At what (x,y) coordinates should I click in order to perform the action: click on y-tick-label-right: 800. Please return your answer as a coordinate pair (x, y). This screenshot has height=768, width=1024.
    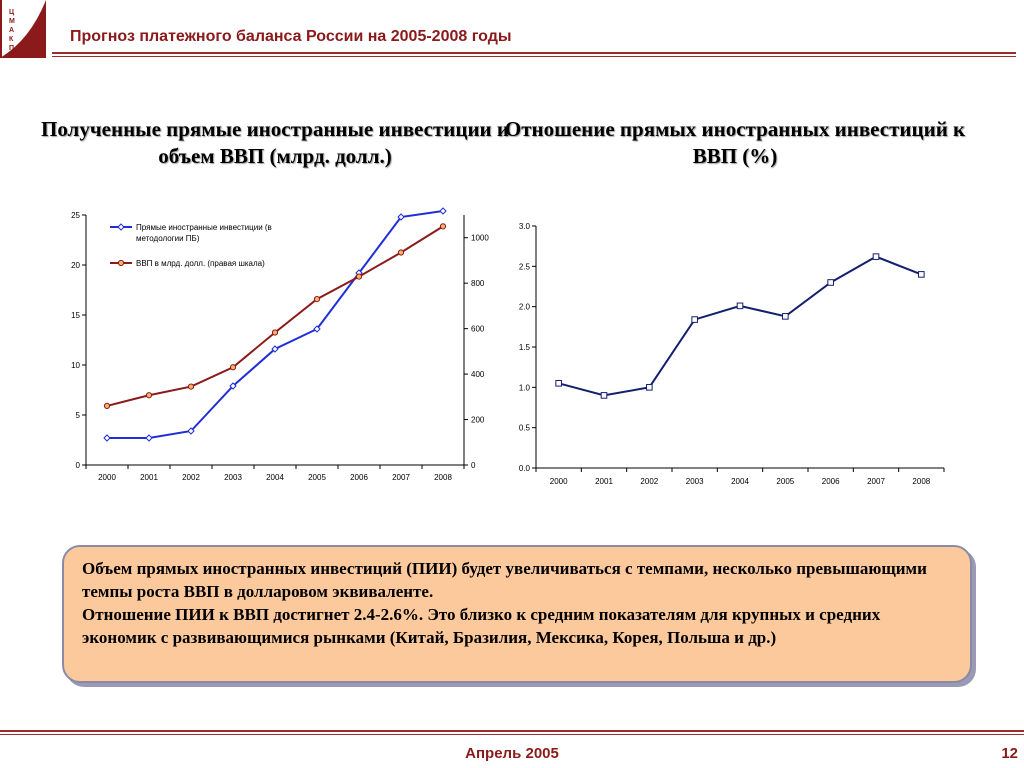
    Looking at the image, I should click on (478, 283).